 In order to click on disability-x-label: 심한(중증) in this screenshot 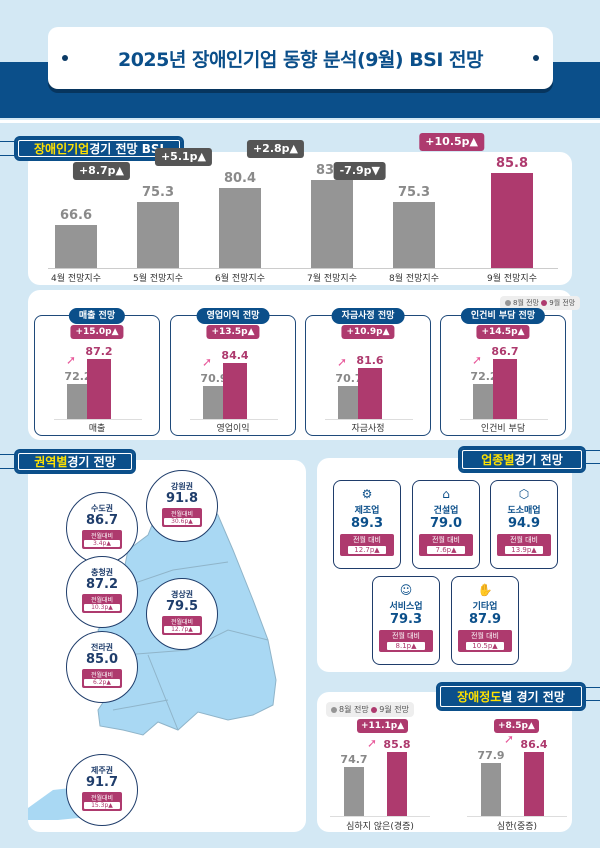, I will do `click(517, 827)`.